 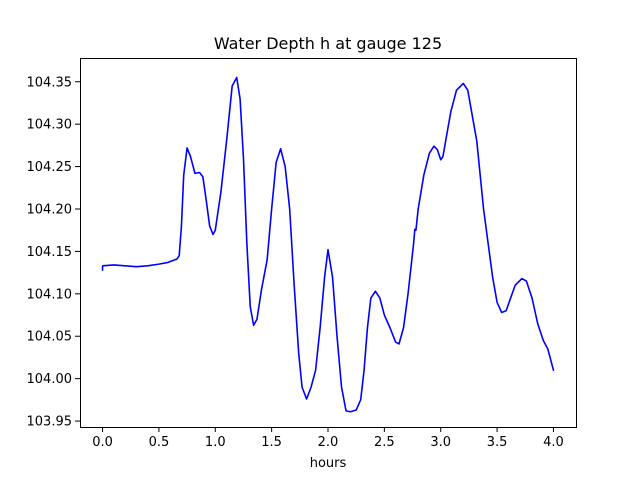 What do you see at coordinates (497, 442) in the screenshot?
I see `x-tick-label: 3.5` at bounding box center [497, 442].